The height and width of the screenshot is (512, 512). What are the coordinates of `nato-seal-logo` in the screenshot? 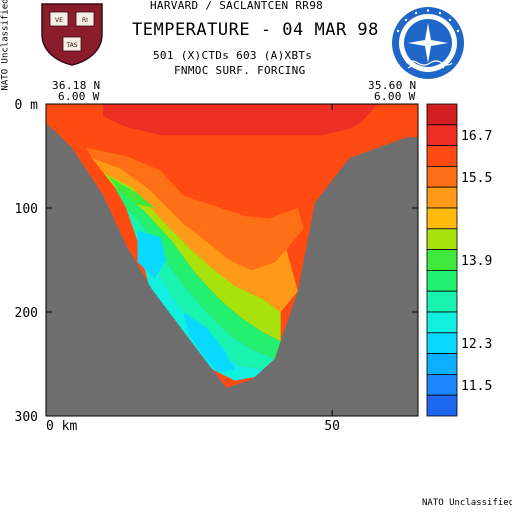 It's located at (428, 43).